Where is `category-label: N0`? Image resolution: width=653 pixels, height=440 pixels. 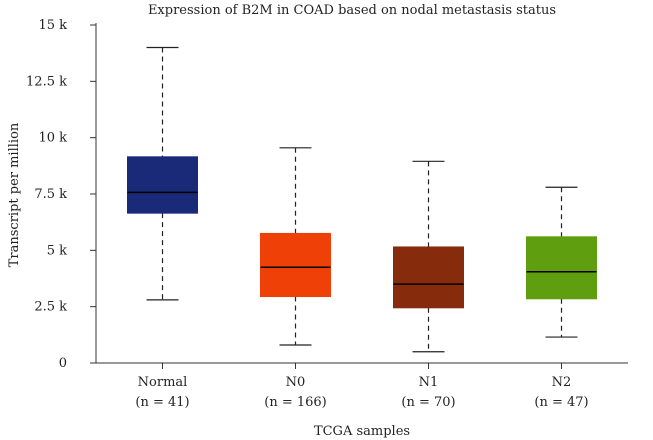 category-label: N0 is located at coordinates (296, 382).